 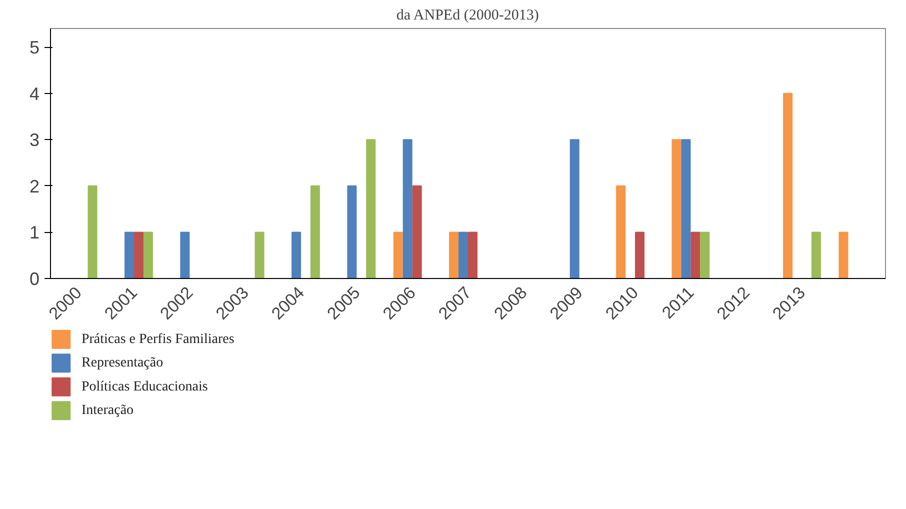 What do you see at coordinates (144, 386) in the screenshot?
I see `legend-label: Políticas Educacionais` at bounding box center [144, 386].